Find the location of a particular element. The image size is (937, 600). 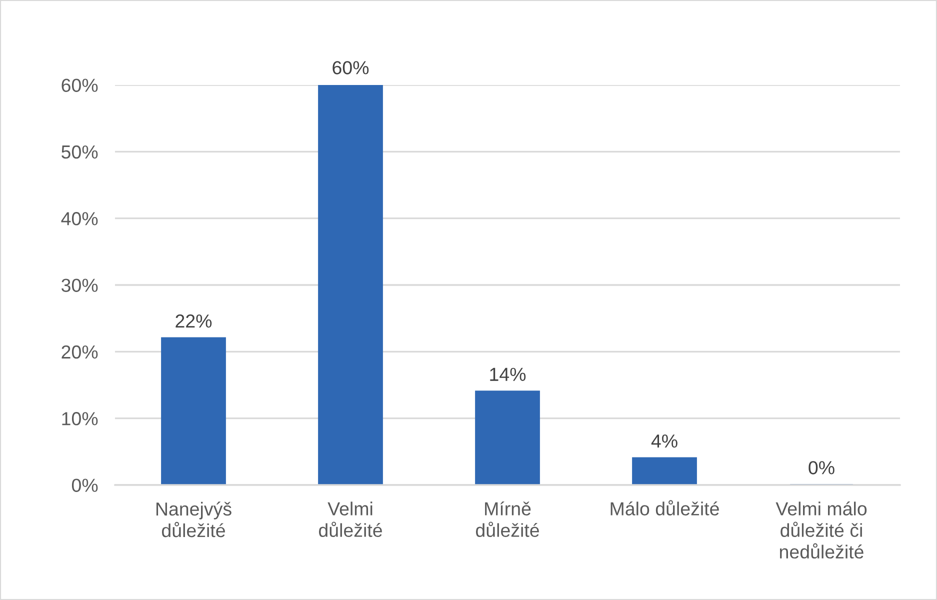

y-tick-label: 30% is located at coordinates (80, 285).